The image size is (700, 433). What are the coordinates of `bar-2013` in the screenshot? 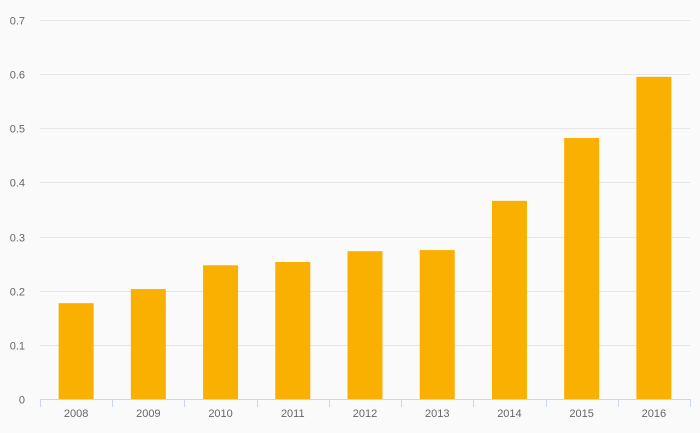 It's located at (437, 324).